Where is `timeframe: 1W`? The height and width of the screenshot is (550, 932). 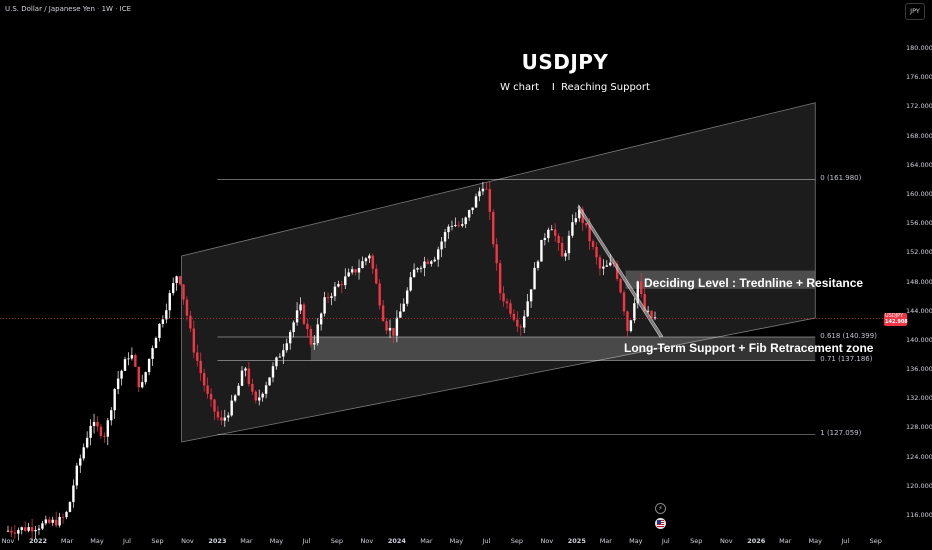
timeframe: 1W is located at coordinates (107, 9).